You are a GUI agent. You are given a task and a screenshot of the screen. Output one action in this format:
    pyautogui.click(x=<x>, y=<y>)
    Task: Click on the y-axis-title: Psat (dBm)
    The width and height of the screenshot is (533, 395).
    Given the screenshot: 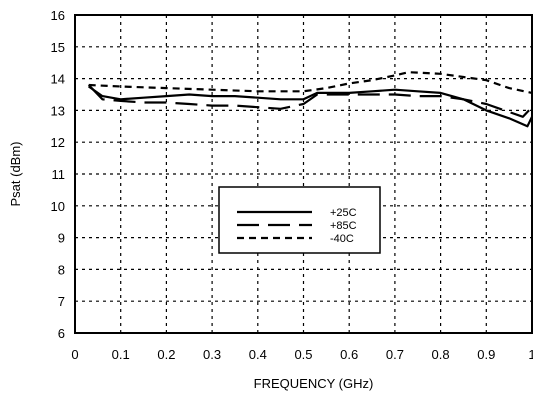 What is the action you would take?
    pyautogui.click(x=15, y=173)
    